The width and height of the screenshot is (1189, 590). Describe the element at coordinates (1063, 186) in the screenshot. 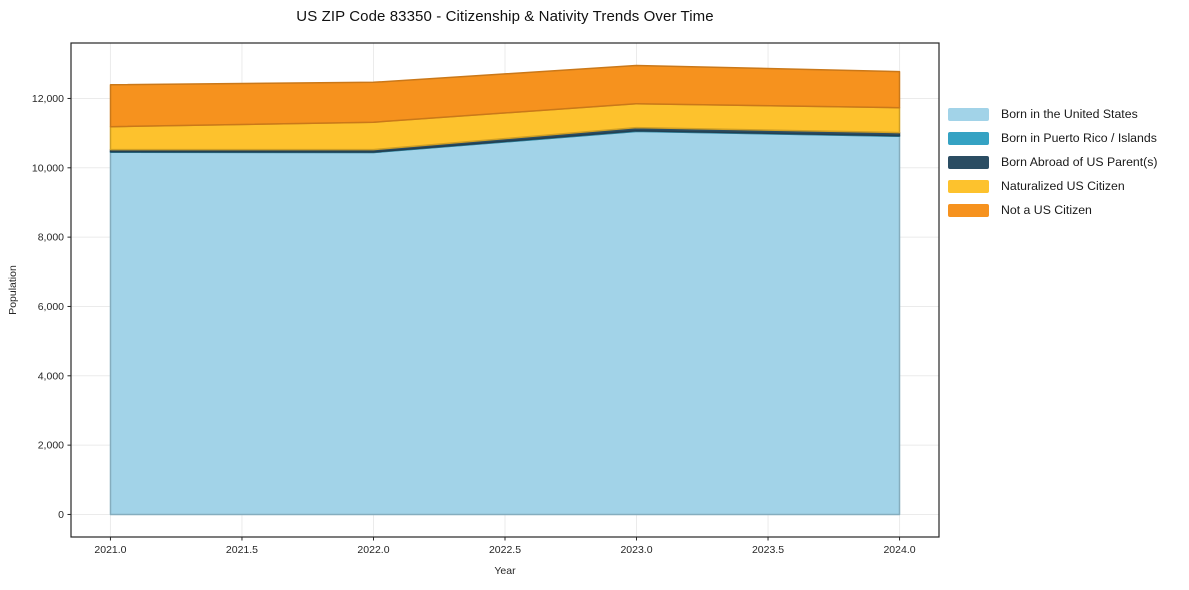

I see `legend-label: Naturalized US Citizen` at that location.